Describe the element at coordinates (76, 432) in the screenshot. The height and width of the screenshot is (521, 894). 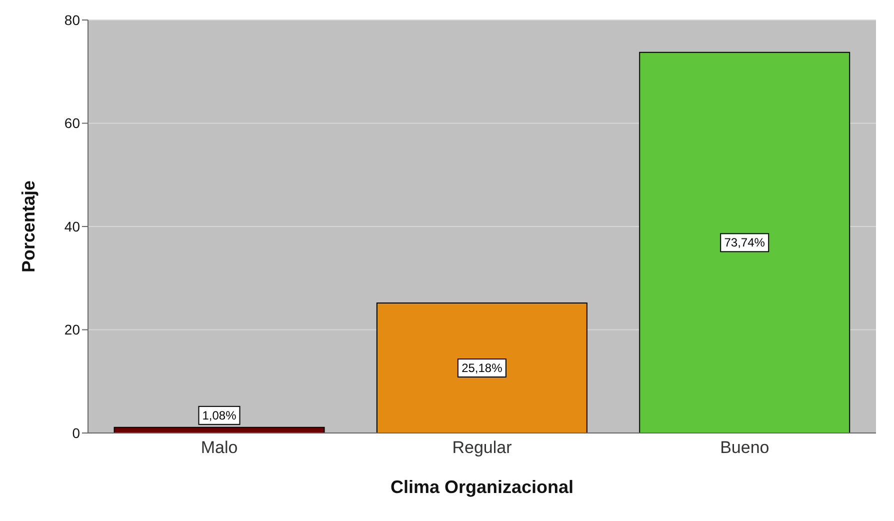
I see `y-tick-label: 0` at that location.